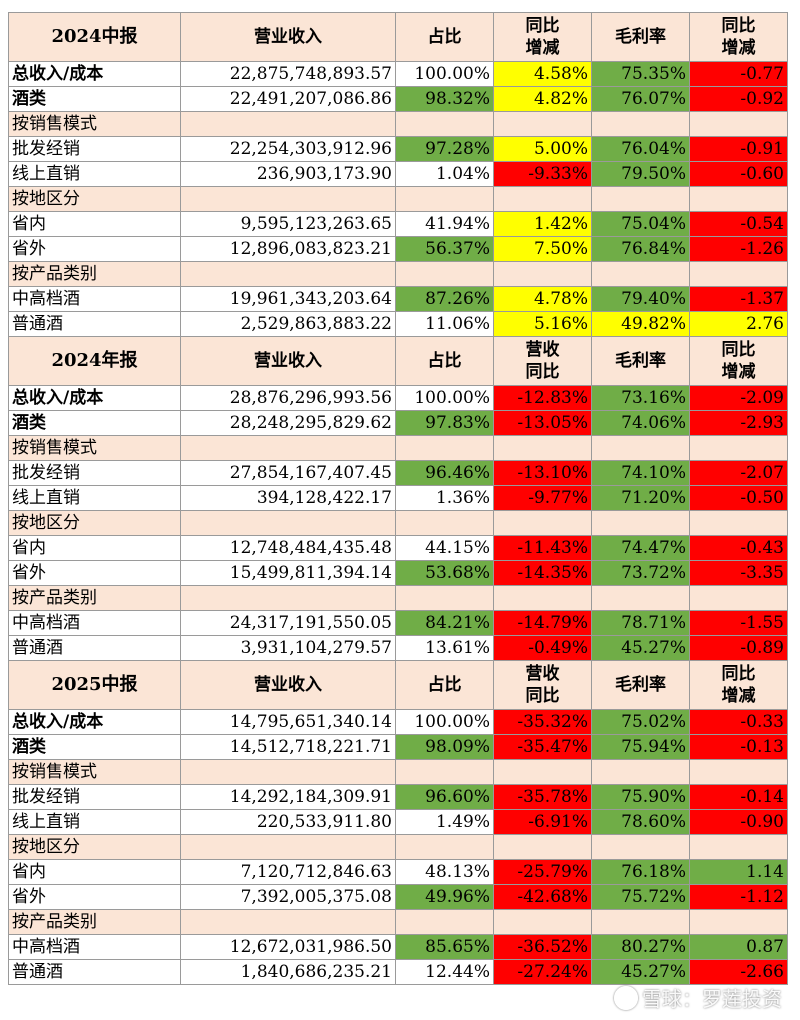  I want to click on revenue-cell: 12,672,031,986.50, so click(288, 947).